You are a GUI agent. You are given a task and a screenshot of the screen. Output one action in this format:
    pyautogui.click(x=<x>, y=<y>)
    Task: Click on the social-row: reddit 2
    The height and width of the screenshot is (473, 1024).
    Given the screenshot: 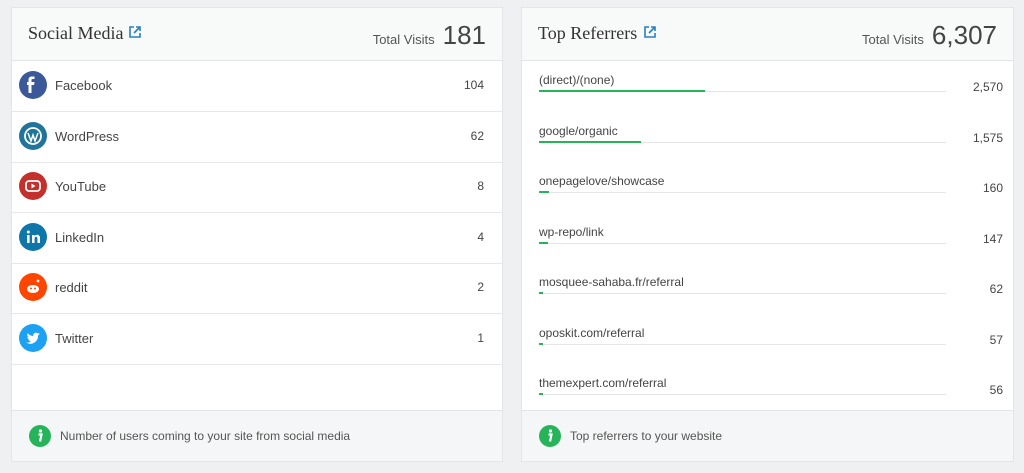 What is the action you would take?
    pyautogui.click(x=257, y=288)
    